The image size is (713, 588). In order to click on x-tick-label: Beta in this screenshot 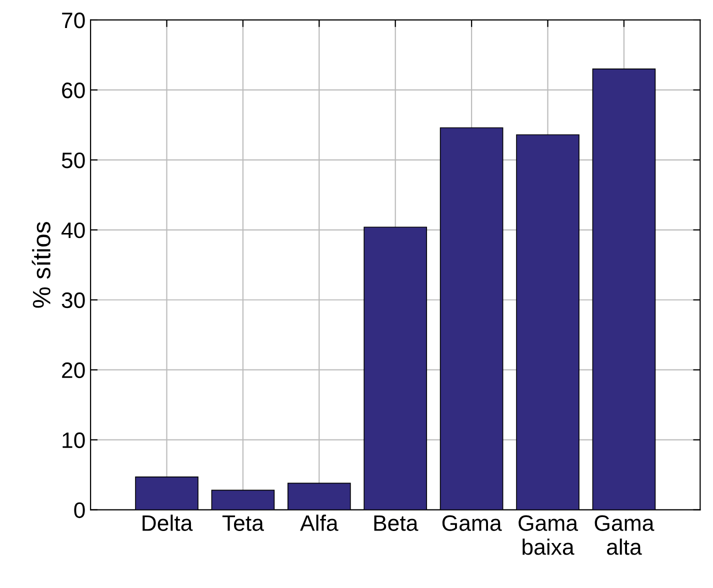, I will do `click(396, 523)`.